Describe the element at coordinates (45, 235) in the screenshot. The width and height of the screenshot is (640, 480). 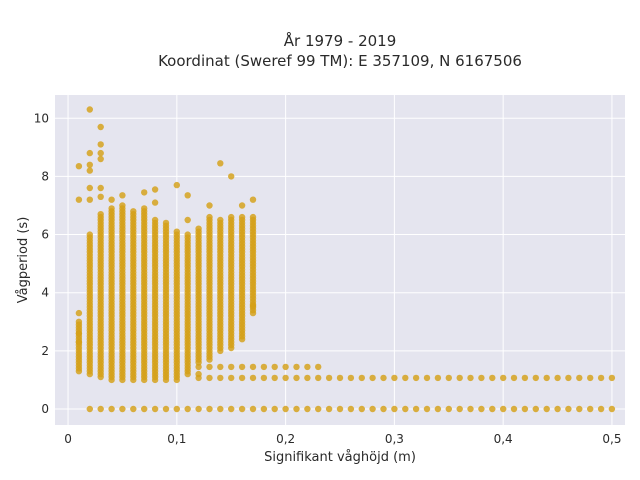
I see `y-tick-label: 6` at that location.